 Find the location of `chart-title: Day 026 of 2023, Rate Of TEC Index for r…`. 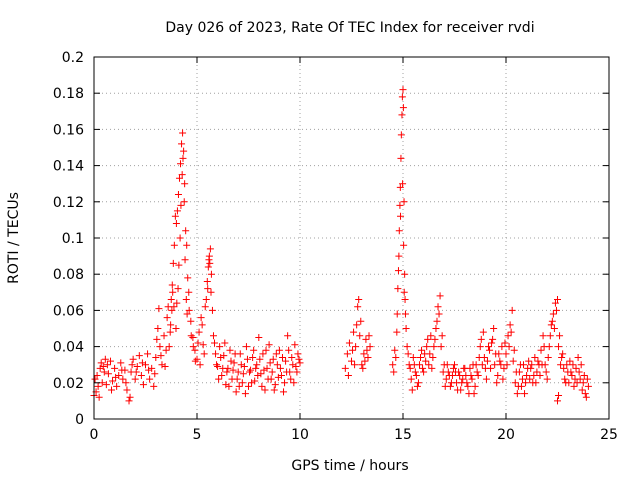

chart-title: Day 026 of 2023, Rate Of TEC Index for r… is located at coordinates (349, 28).